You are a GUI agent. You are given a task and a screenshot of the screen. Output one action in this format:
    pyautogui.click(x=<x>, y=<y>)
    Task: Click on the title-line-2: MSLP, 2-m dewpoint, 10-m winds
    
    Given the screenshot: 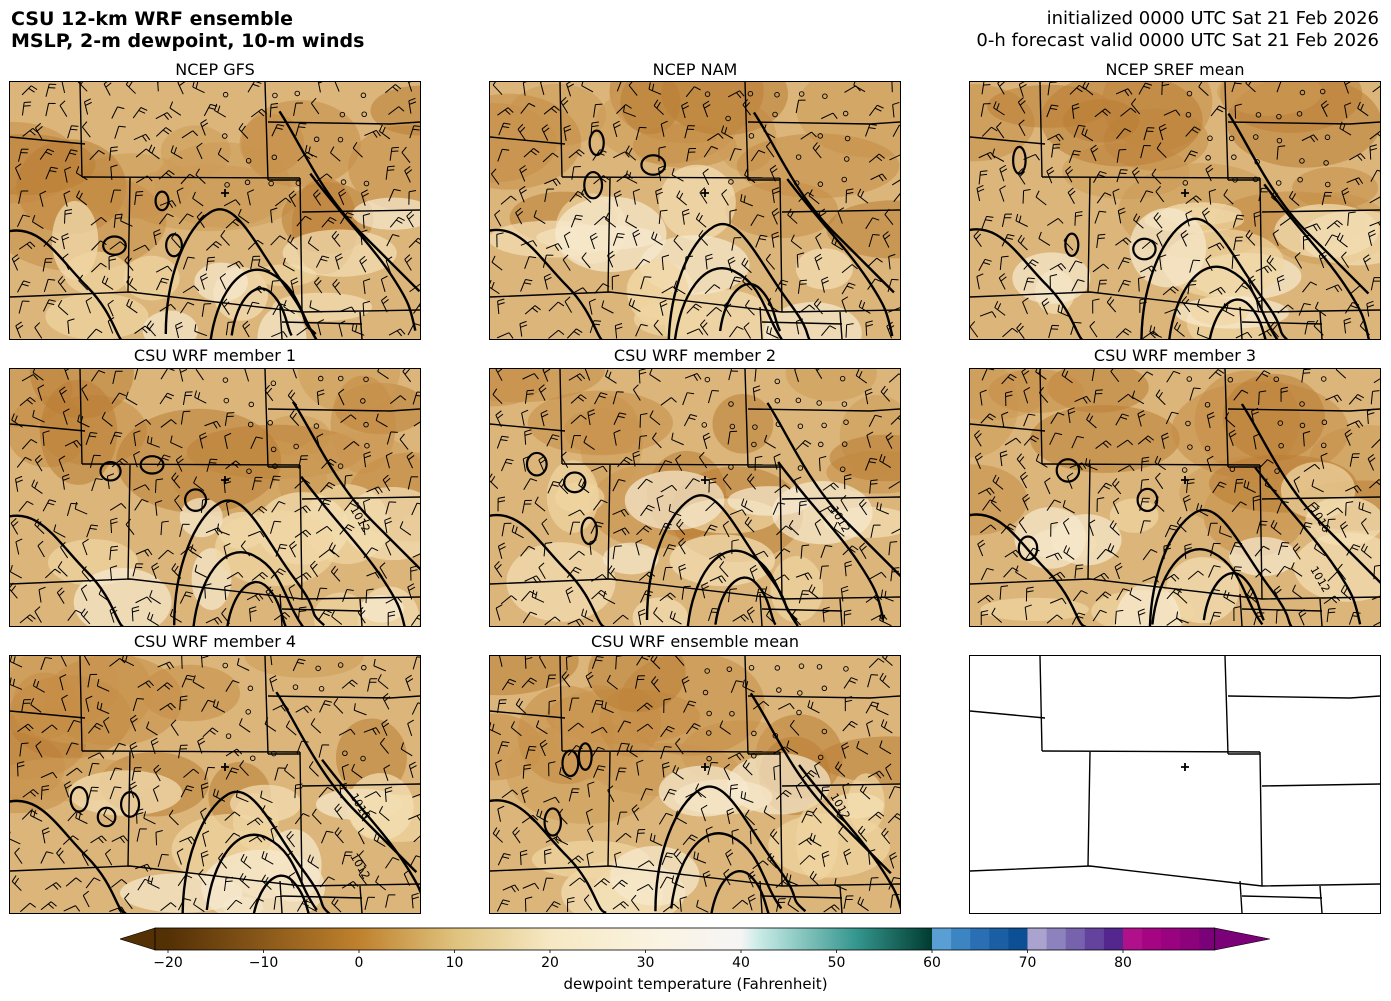 What is the action you would take?
    pyautogui.click(x=188, y=41)
    